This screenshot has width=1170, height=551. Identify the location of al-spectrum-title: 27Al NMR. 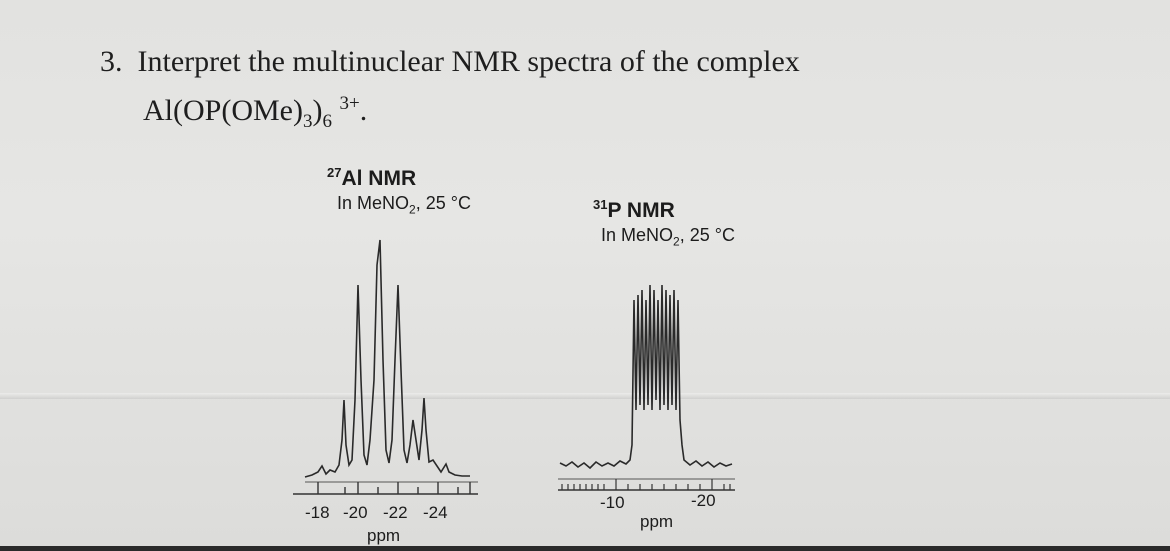
(371, 178).